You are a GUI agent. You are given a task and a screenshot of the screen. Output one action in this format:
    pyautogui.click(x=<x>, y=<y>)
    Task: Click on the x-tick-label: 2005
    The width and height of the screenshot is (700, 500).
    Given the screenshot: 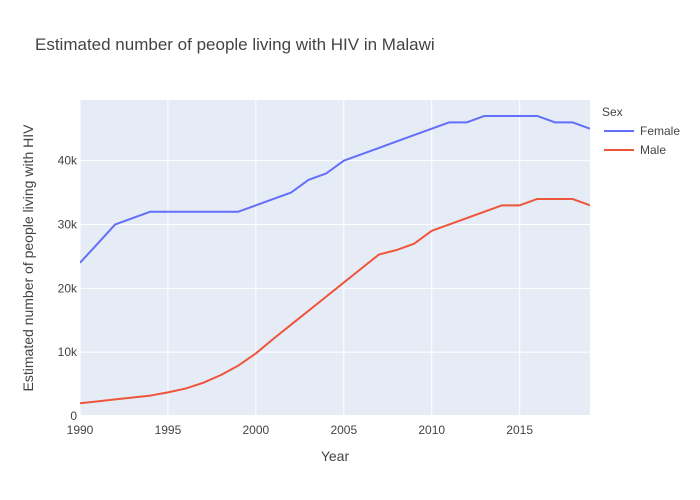 What is the action you would take?
    pyautogui.click(x=343, y=430)
    